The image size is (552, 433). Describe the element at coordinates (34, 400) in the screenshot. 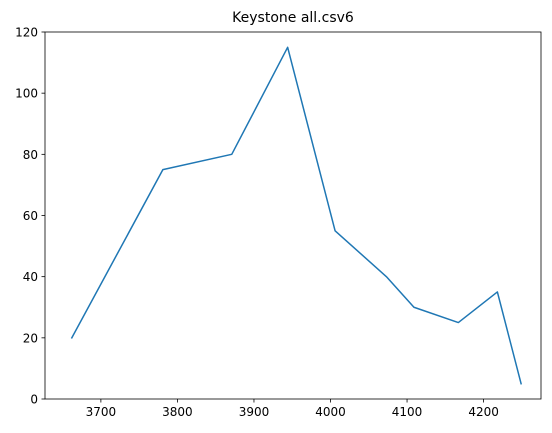

I see `y-tick-label: 0` at that location.